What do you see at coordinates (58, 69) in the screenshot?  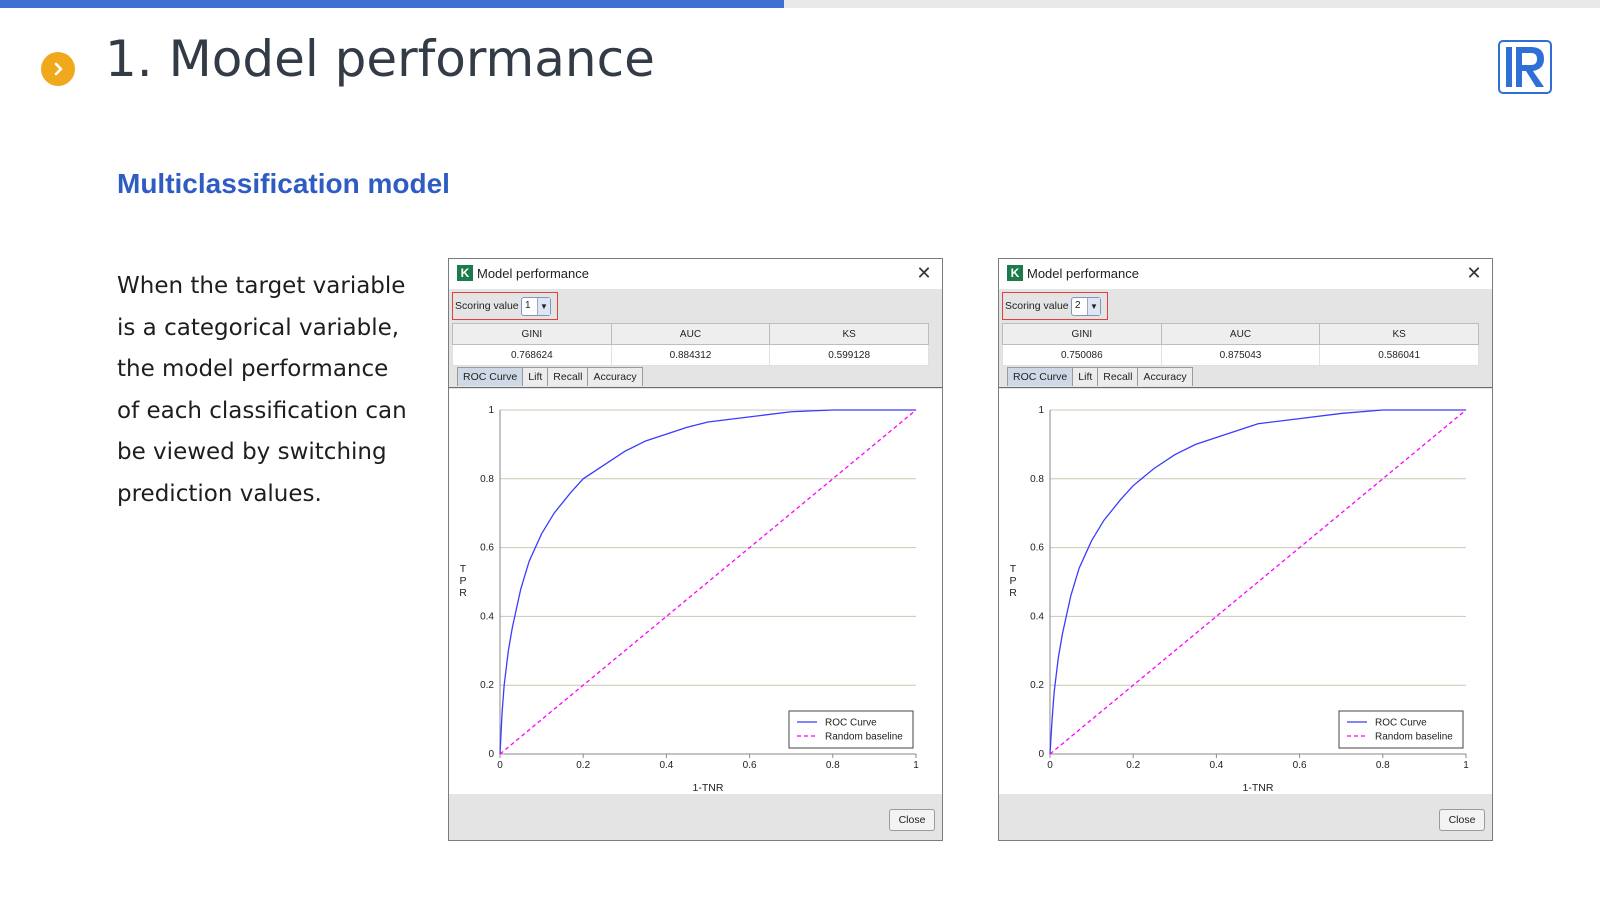 I see `chevron-right-icon` at bounding box center [58, 69].